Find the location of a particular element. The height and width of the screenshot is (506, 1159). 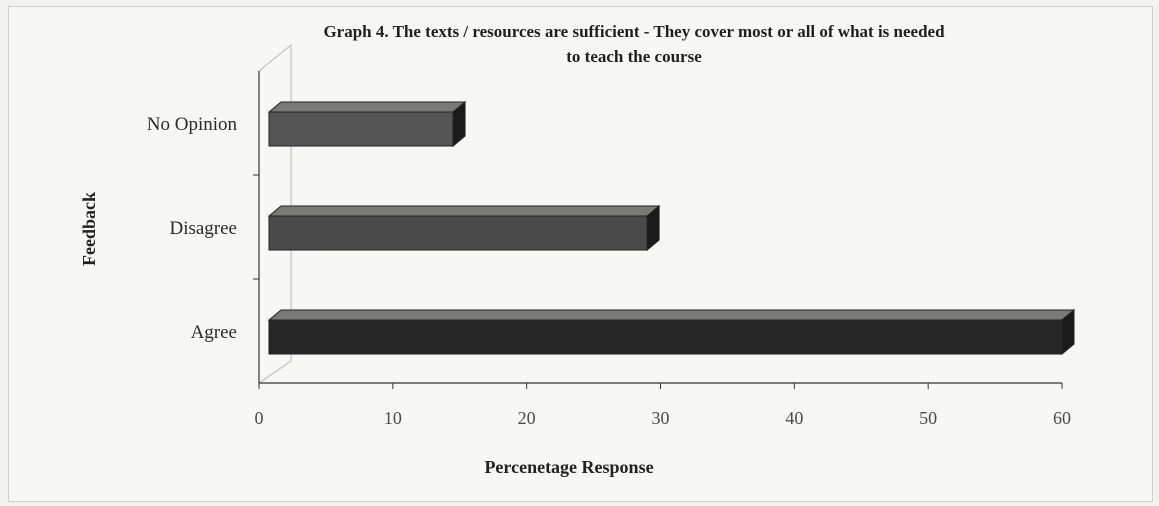

x-axis-title: Percenetage Response is located at coordinates (568, 467).